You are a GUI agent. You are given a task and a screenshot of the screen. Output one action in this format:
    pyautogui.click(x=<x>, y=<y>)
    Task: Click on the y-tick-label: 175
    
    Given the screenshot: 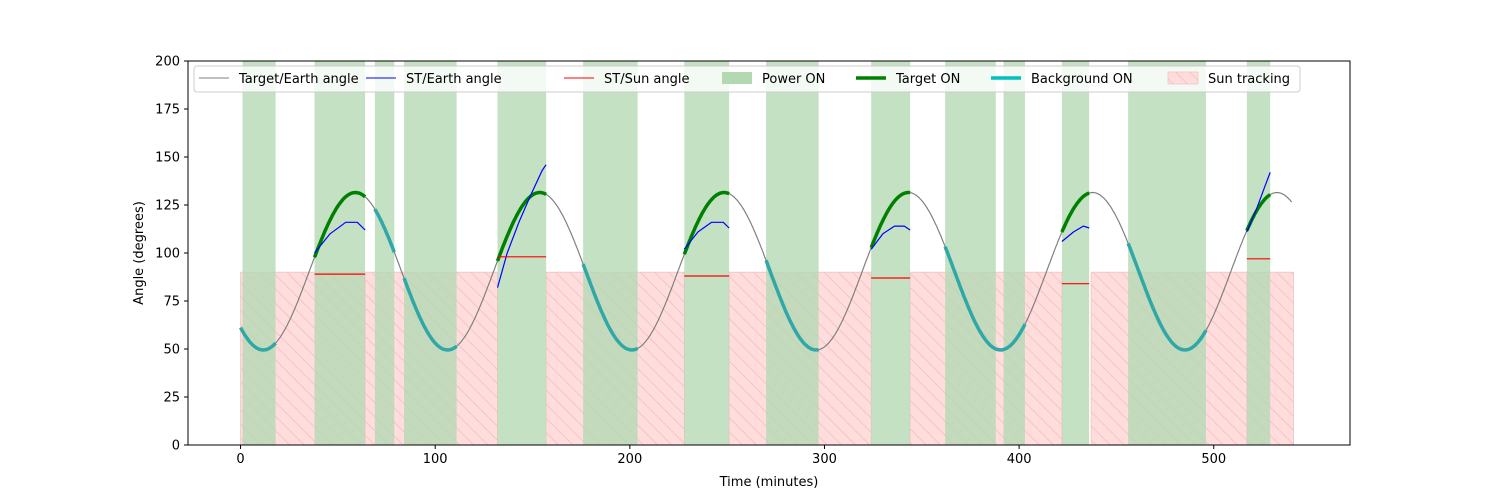 What is the action you would take?
    pyautogui.click(x=167, y=110)
    